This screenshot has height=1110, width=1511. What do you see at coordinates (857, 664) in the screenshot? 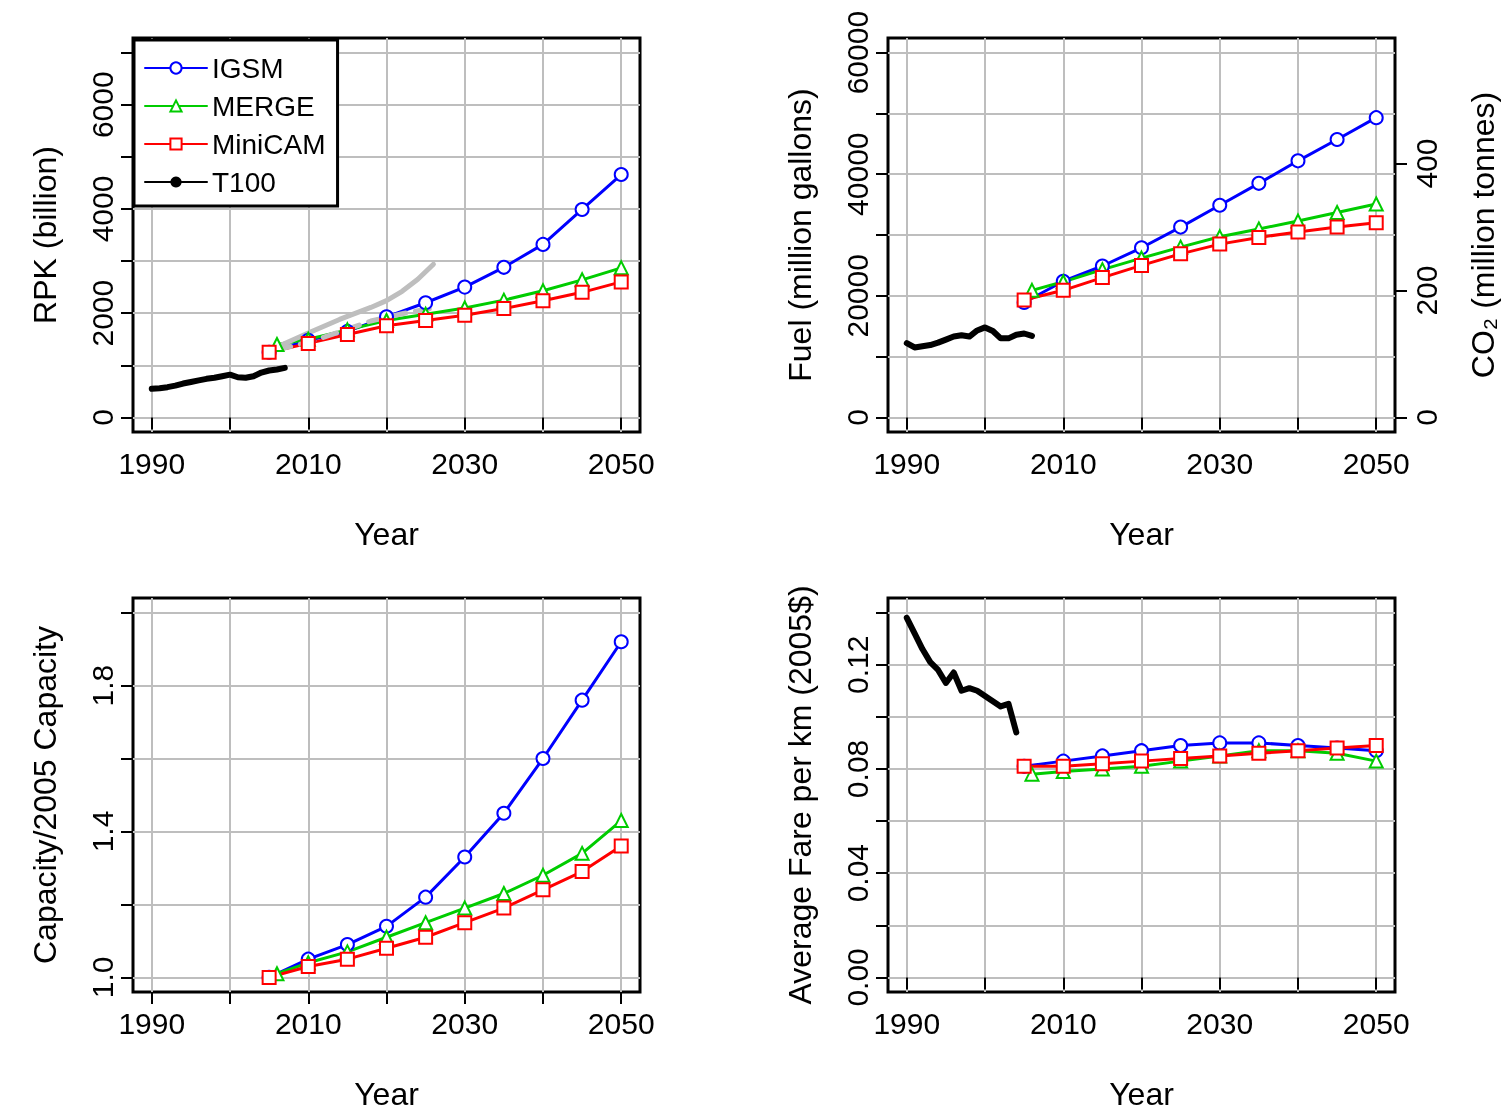
I see `y-tick-label: 0.12` at bounding box center [857, 664].